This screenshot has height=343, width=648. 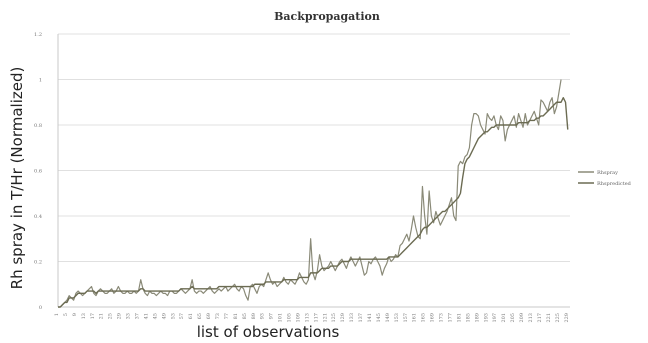 What do you see at coordinates (442, 318) in the screenshot?
I see `x-tick-label: 173` at bounding box center [442, 318].